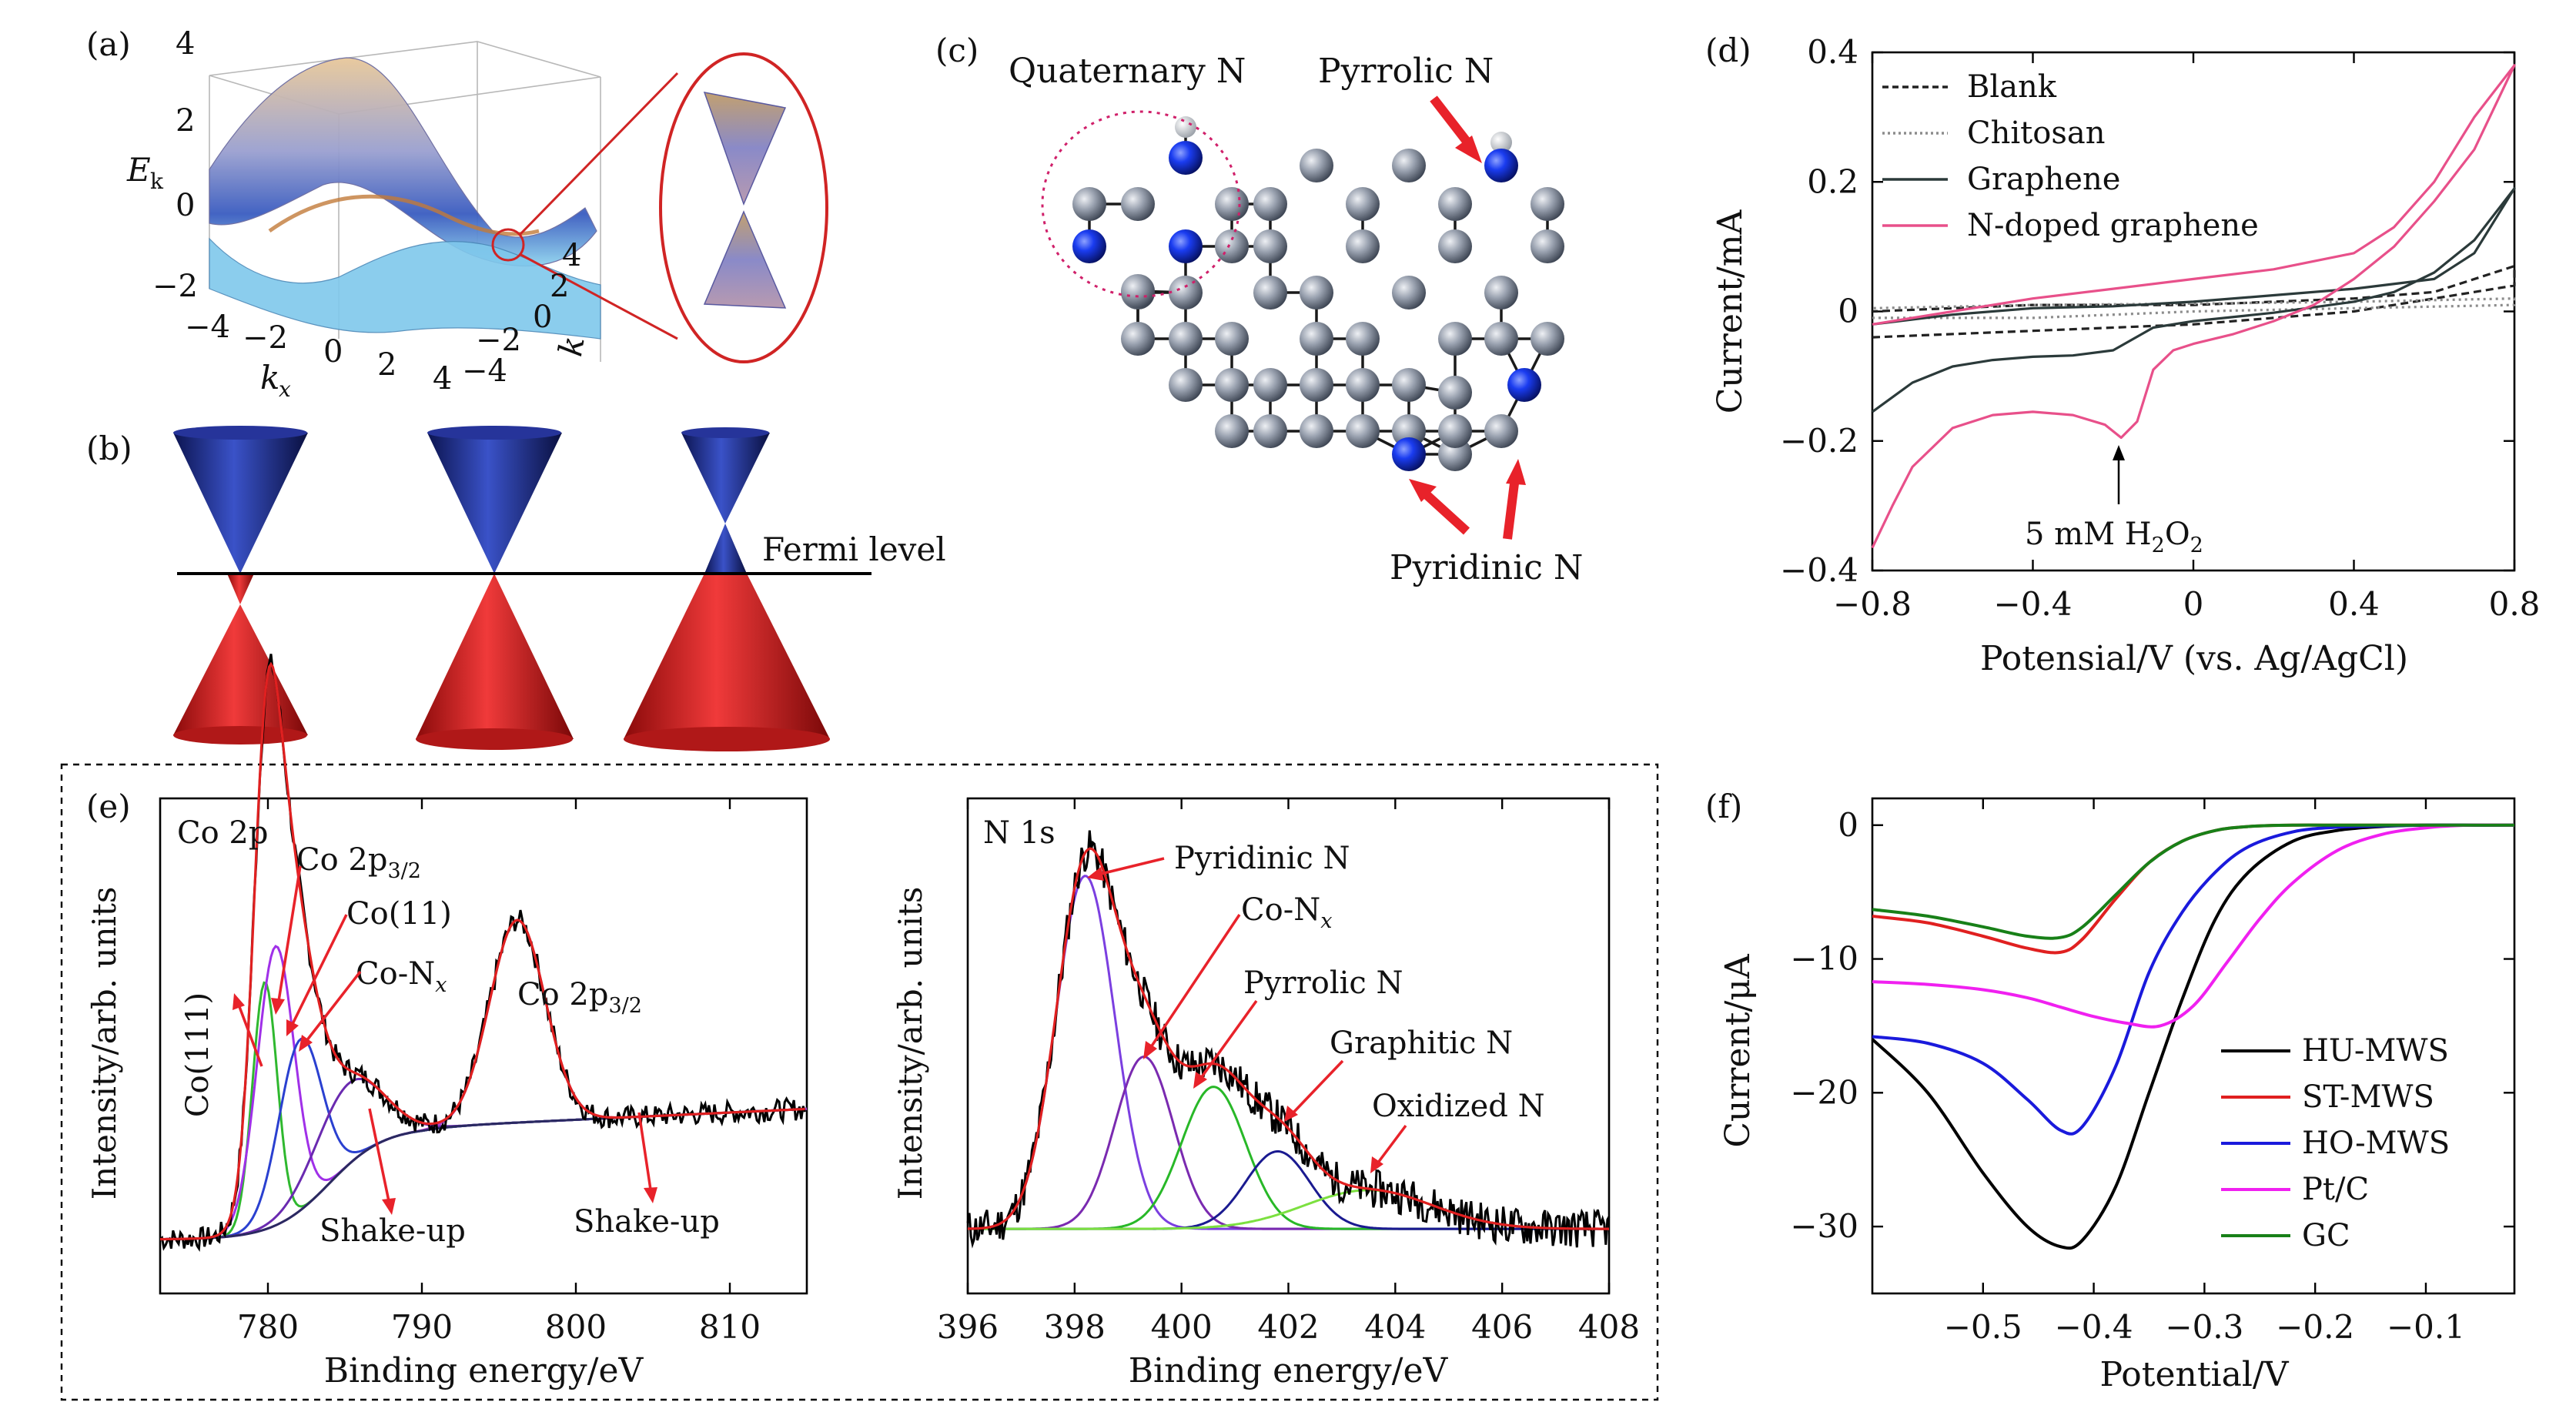  Describe the element at coordinates (387, 365) in the screenshot. I see `panel-a-xtick: 2` at that location.